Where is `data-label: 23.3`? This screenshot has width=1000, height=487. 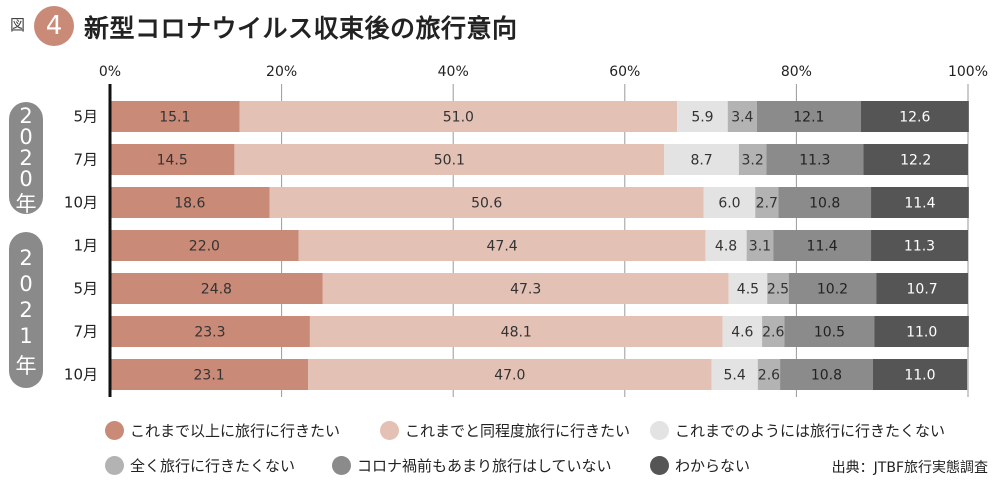
data-label: 23.3 is located at coordinates (209, 333).